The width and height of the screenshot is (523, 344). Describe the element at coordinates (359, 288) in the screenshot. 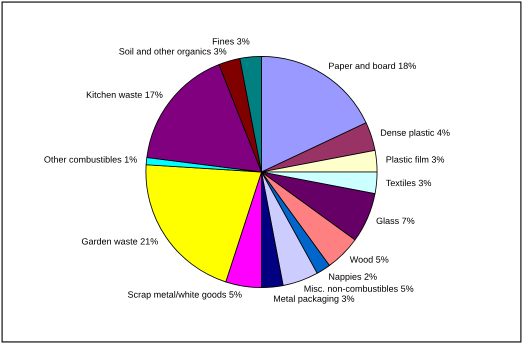

I see `slice-label: Misc. non-combustibles 5%` at that location.